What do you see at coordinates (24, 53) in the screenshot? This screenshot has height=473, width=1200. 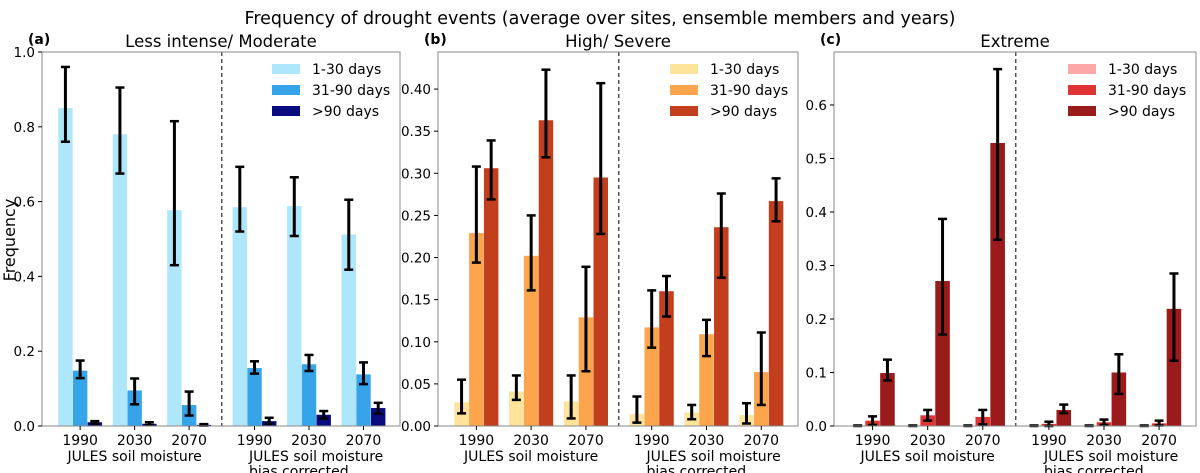 I see `y-tick-label: 1.0` at bounding box center [24, 53].